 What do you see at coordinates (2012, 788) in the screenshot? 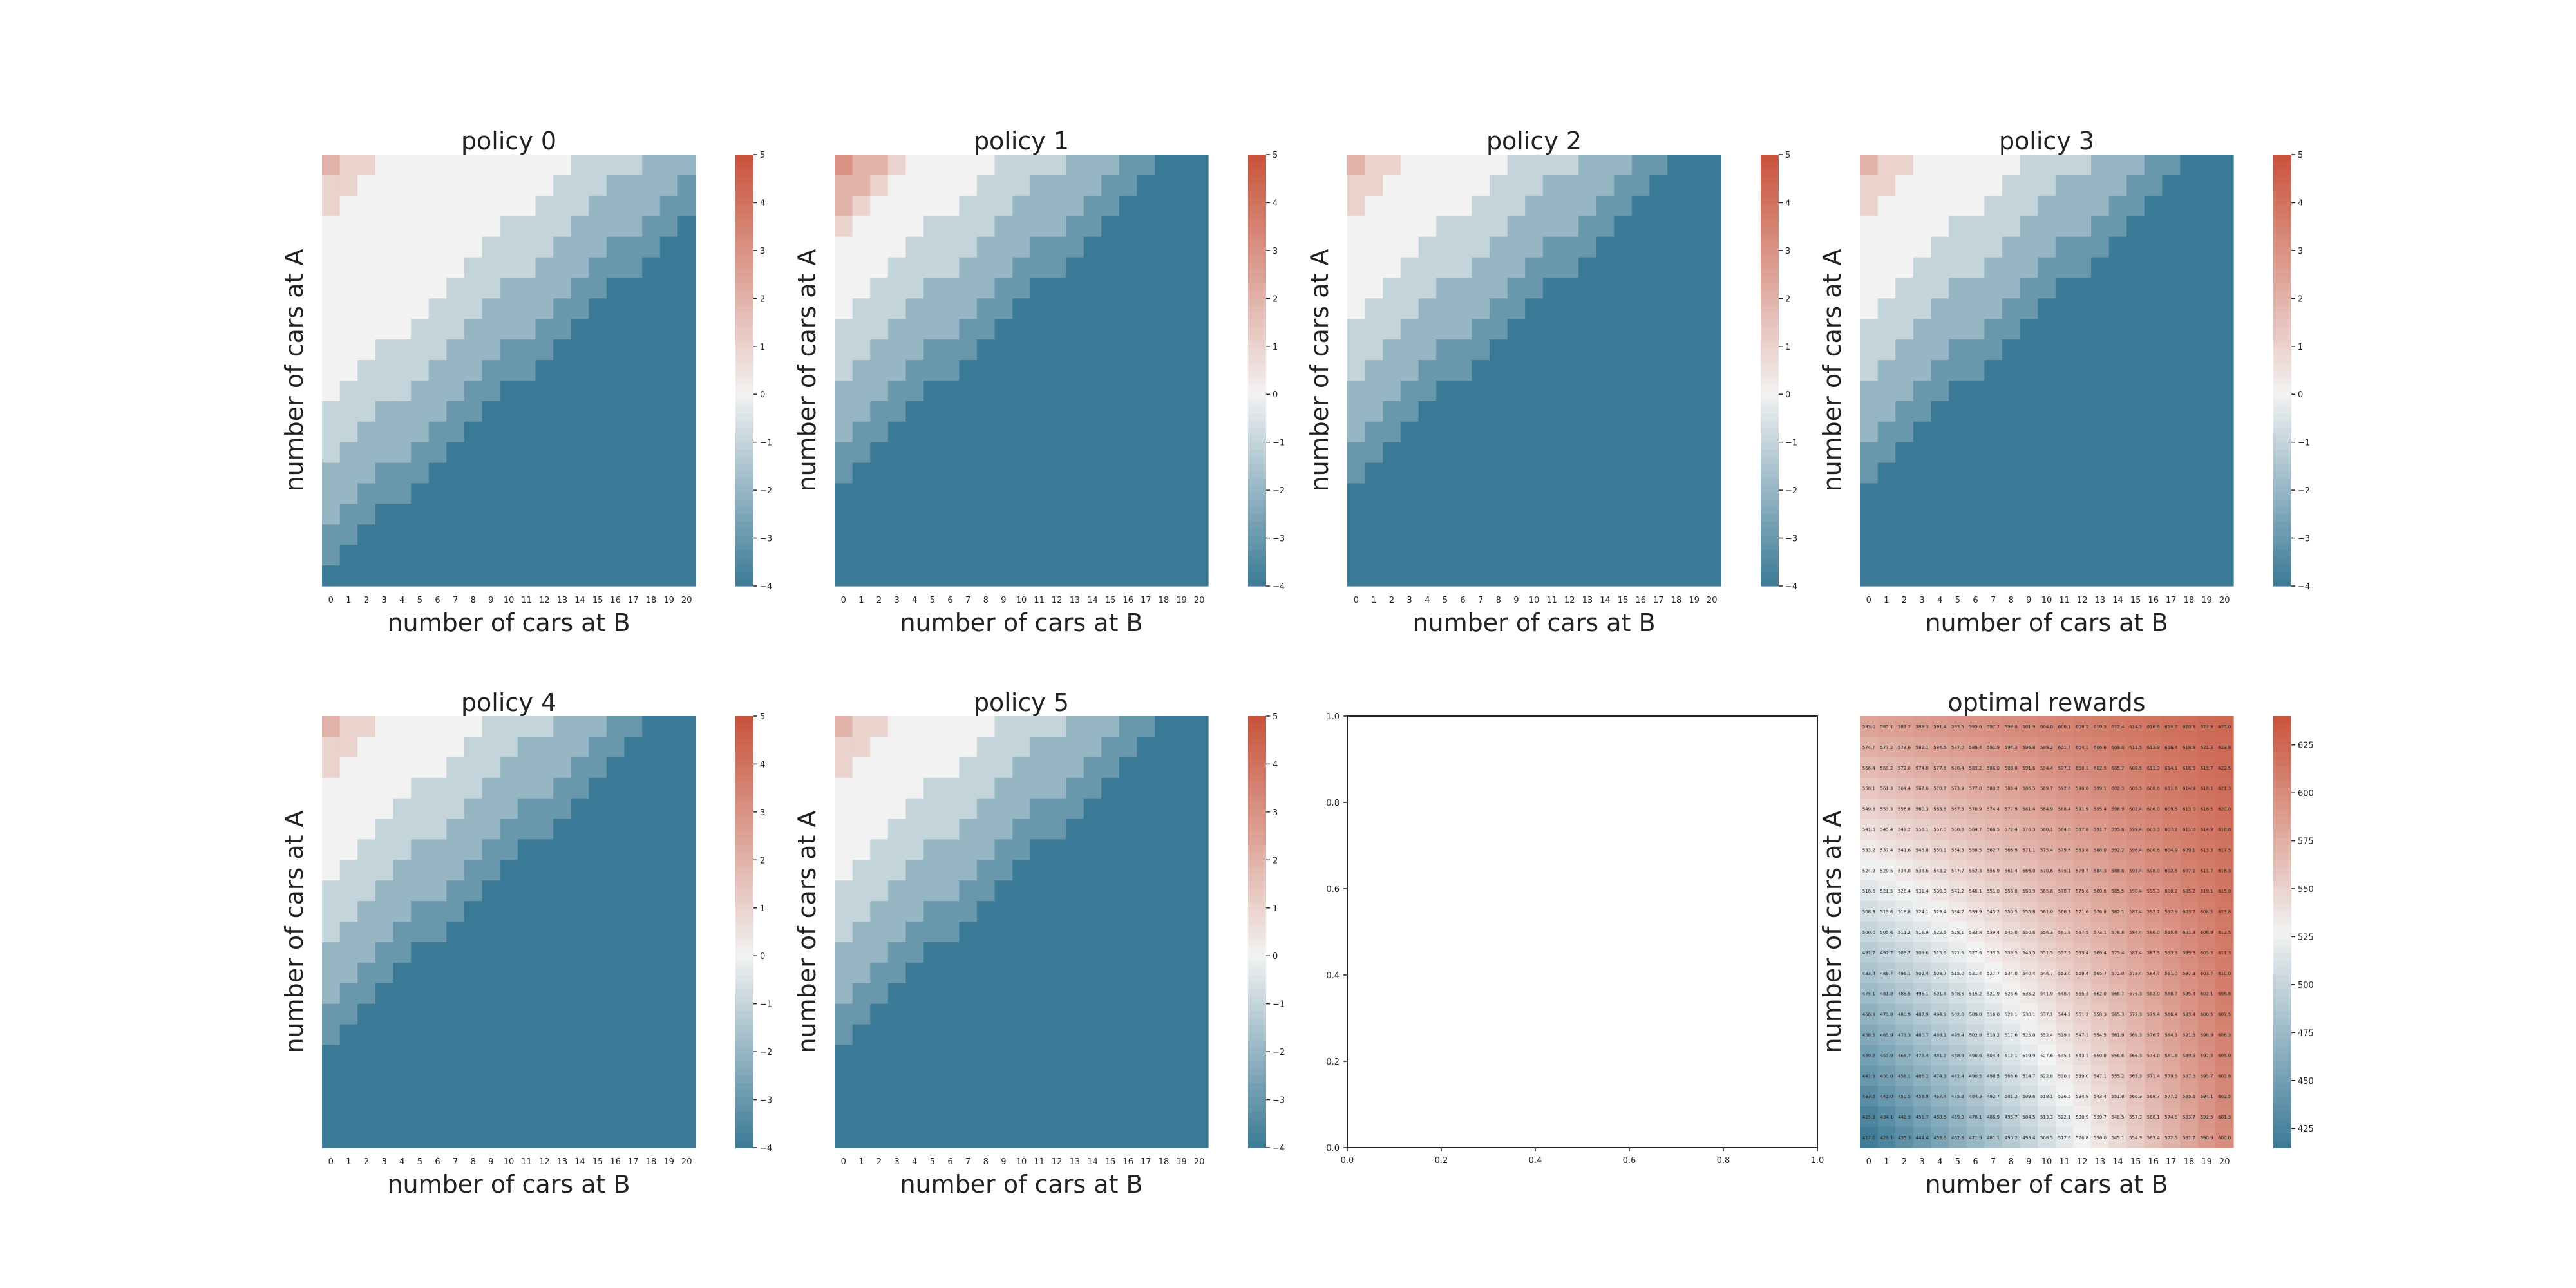
I see `cell-value-label: 583.4` at bounding box center [2012, 788].